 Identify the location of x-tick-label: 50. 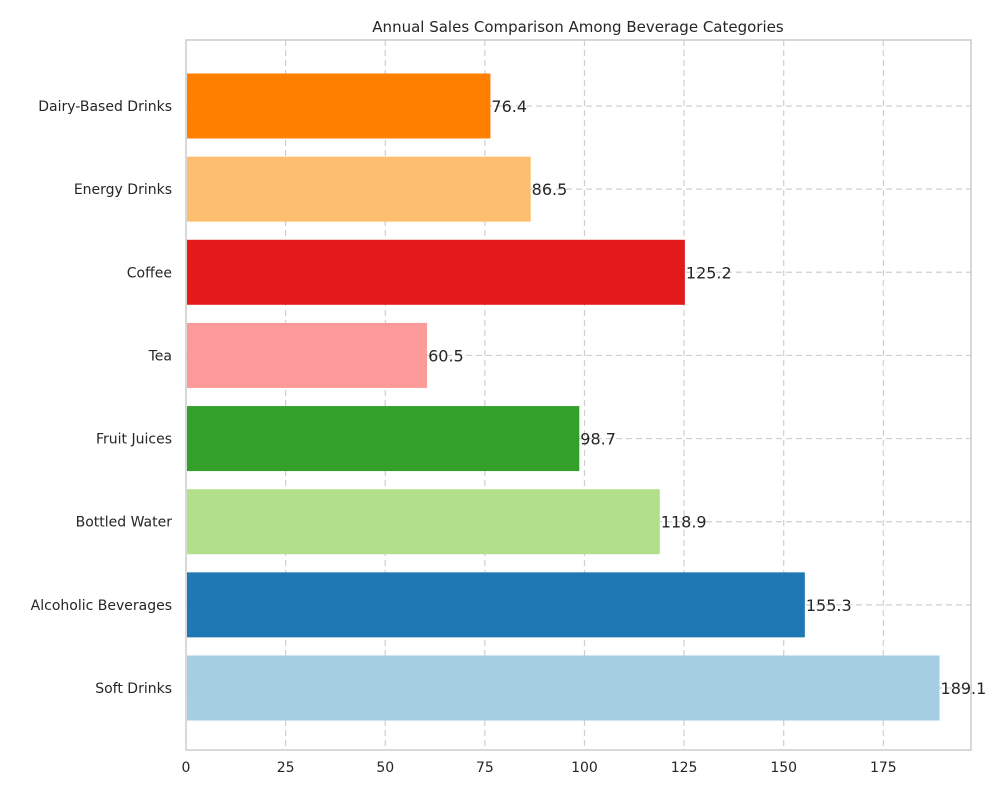
(385, 768).